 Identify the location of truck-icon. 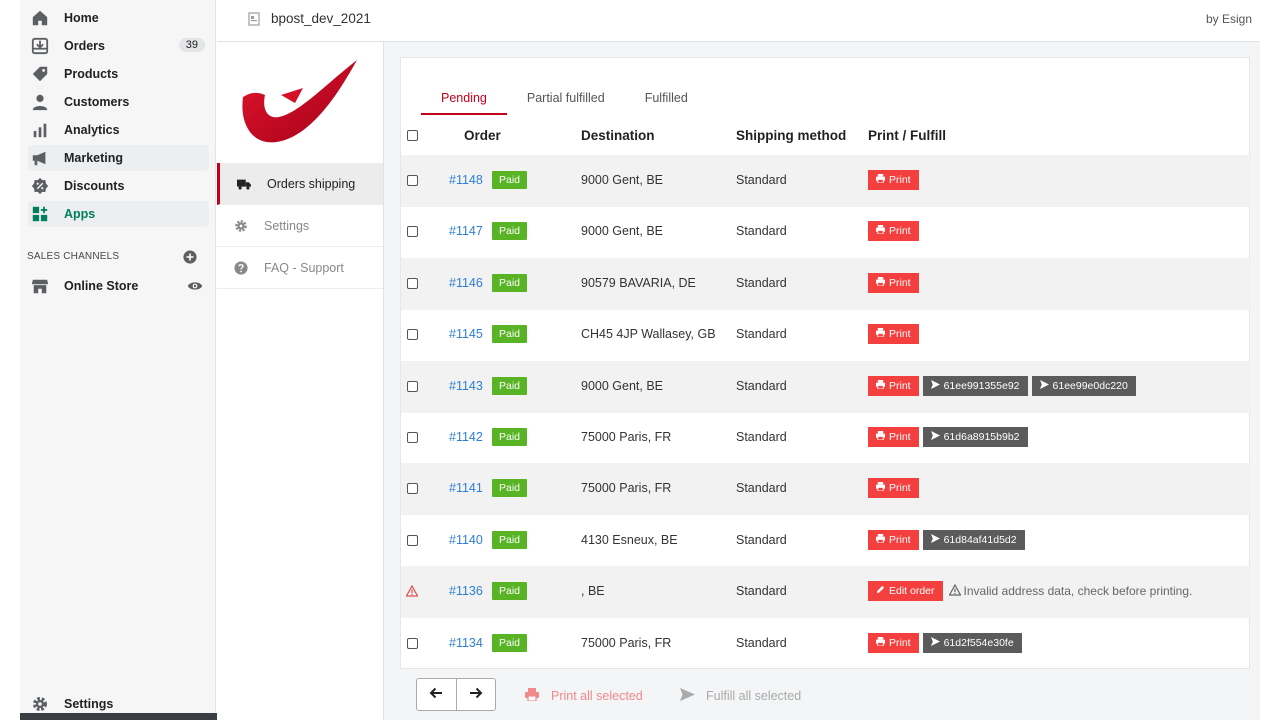
(244, 184).